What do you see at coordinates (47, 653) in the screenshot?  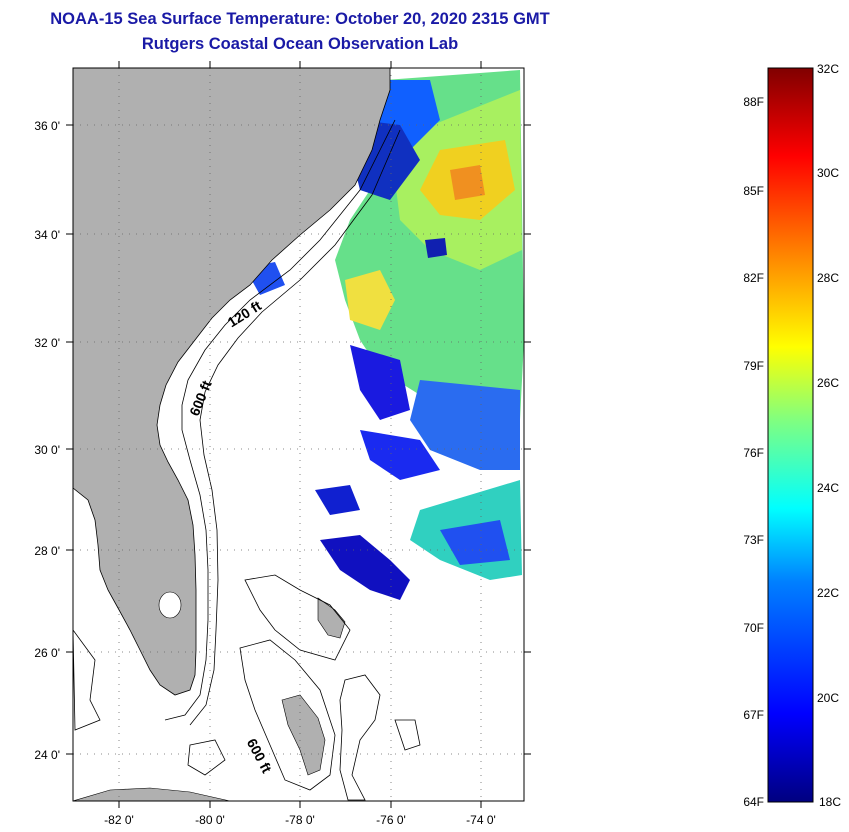 I see `lat-label: 26 0'` at bounding box center [47, 653].